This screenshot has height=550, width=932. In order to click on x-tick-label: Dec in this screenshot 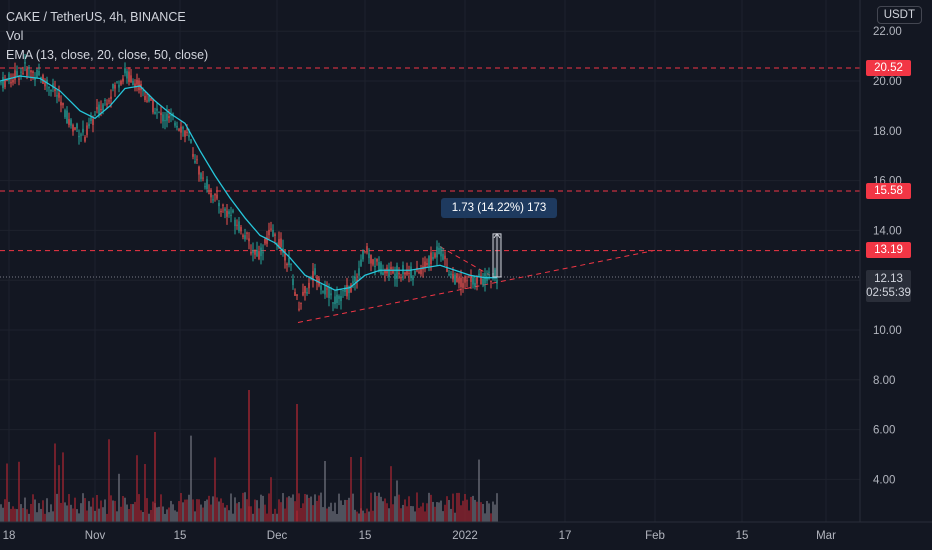, I will do `click(277, 536)`.